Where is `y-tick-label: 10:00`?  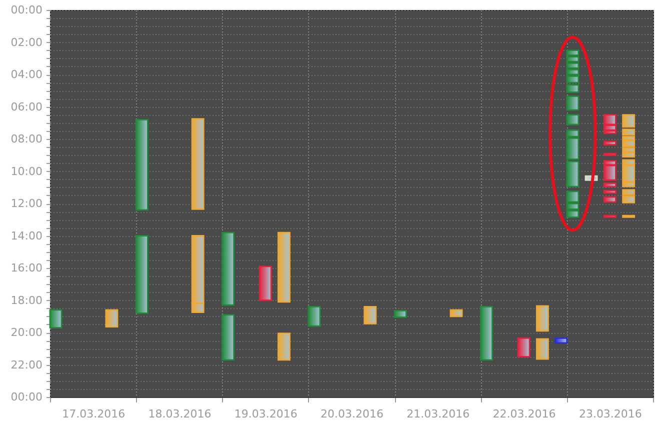
y-tick-label: 10:00 is located at coordinates (26, 171).